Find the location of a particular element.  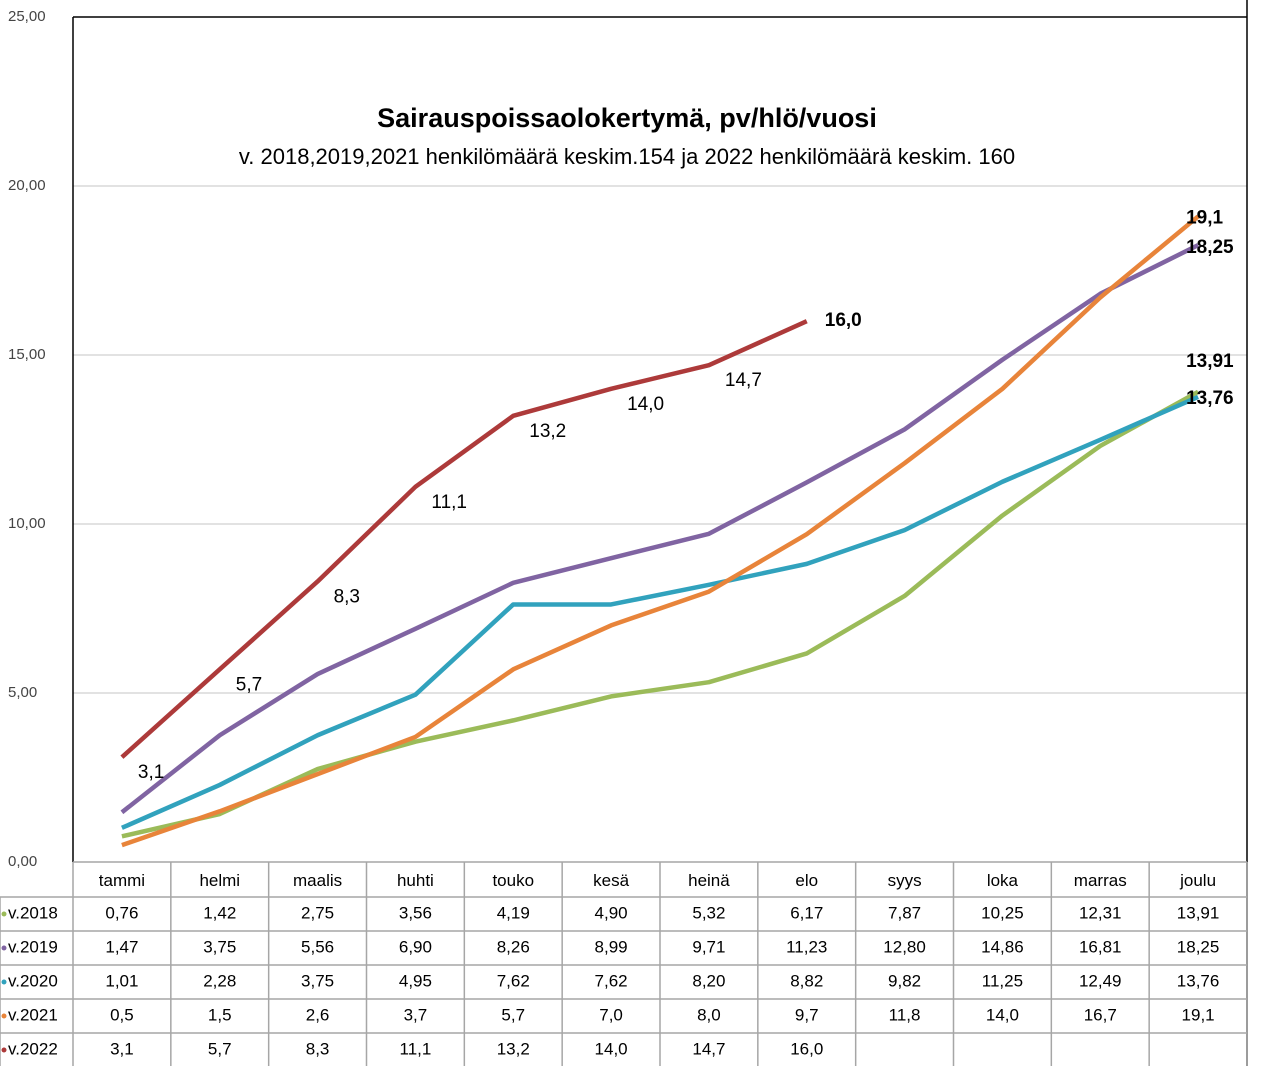

table-cell: 8,0 is located at coordinates (709, 1014).